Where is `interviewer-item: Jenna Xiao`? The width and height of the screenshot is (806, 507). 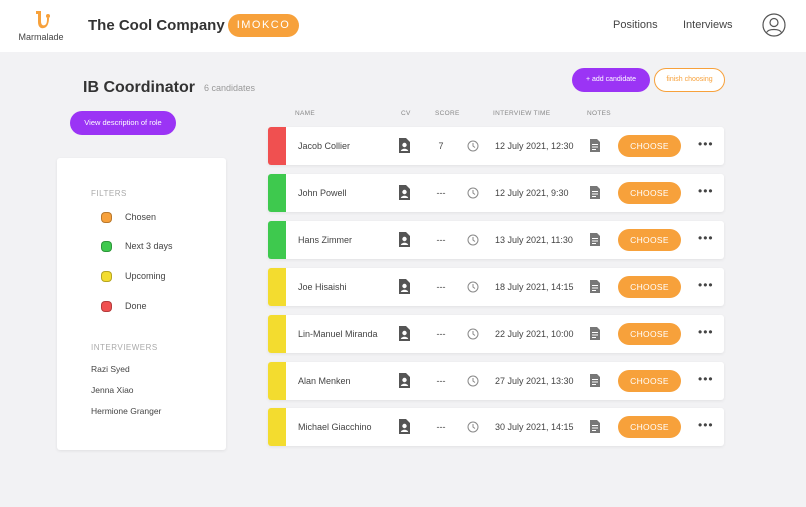
interviewer-item: Jenna Xiao is located at coordinates (112, 390).